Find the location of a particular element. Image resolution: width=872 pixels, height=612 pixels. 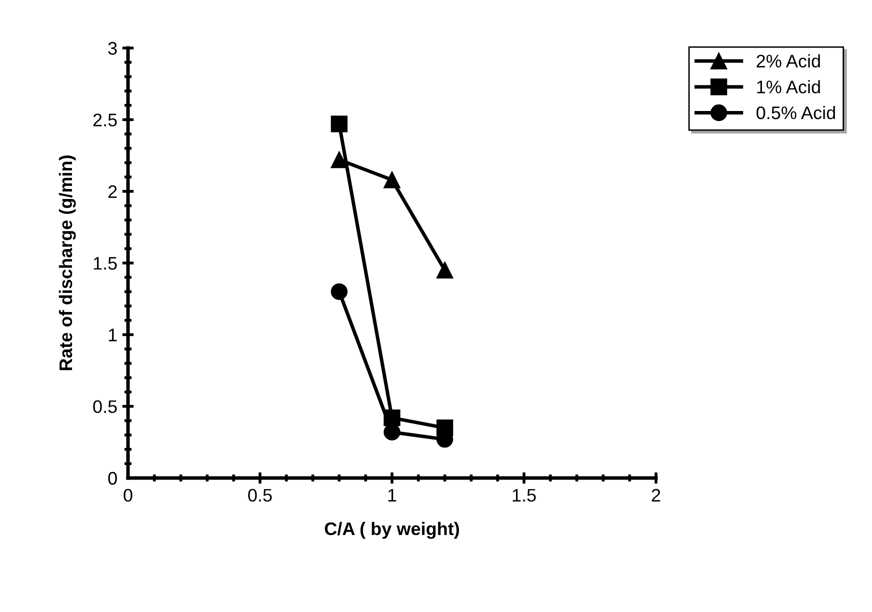

x-tick-label: 0.5 is located at coordinates (260, 495).